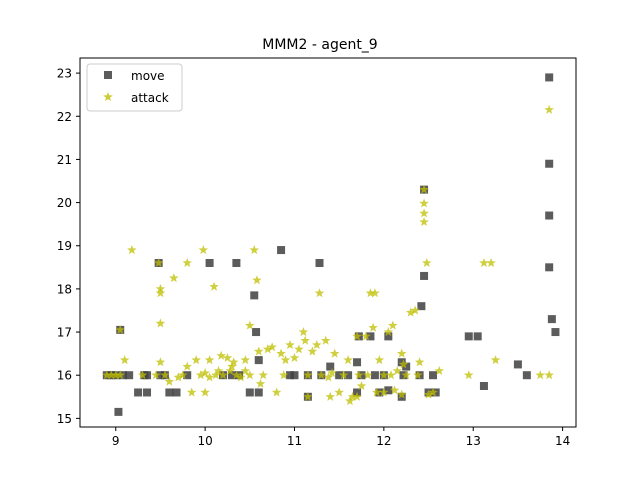 The height and width of the screenshot is (480, 640). What do you see at coordinates (64, 289) in the screenshot?
I see `y-tick-label: 18` at bounding box center [64, 289].